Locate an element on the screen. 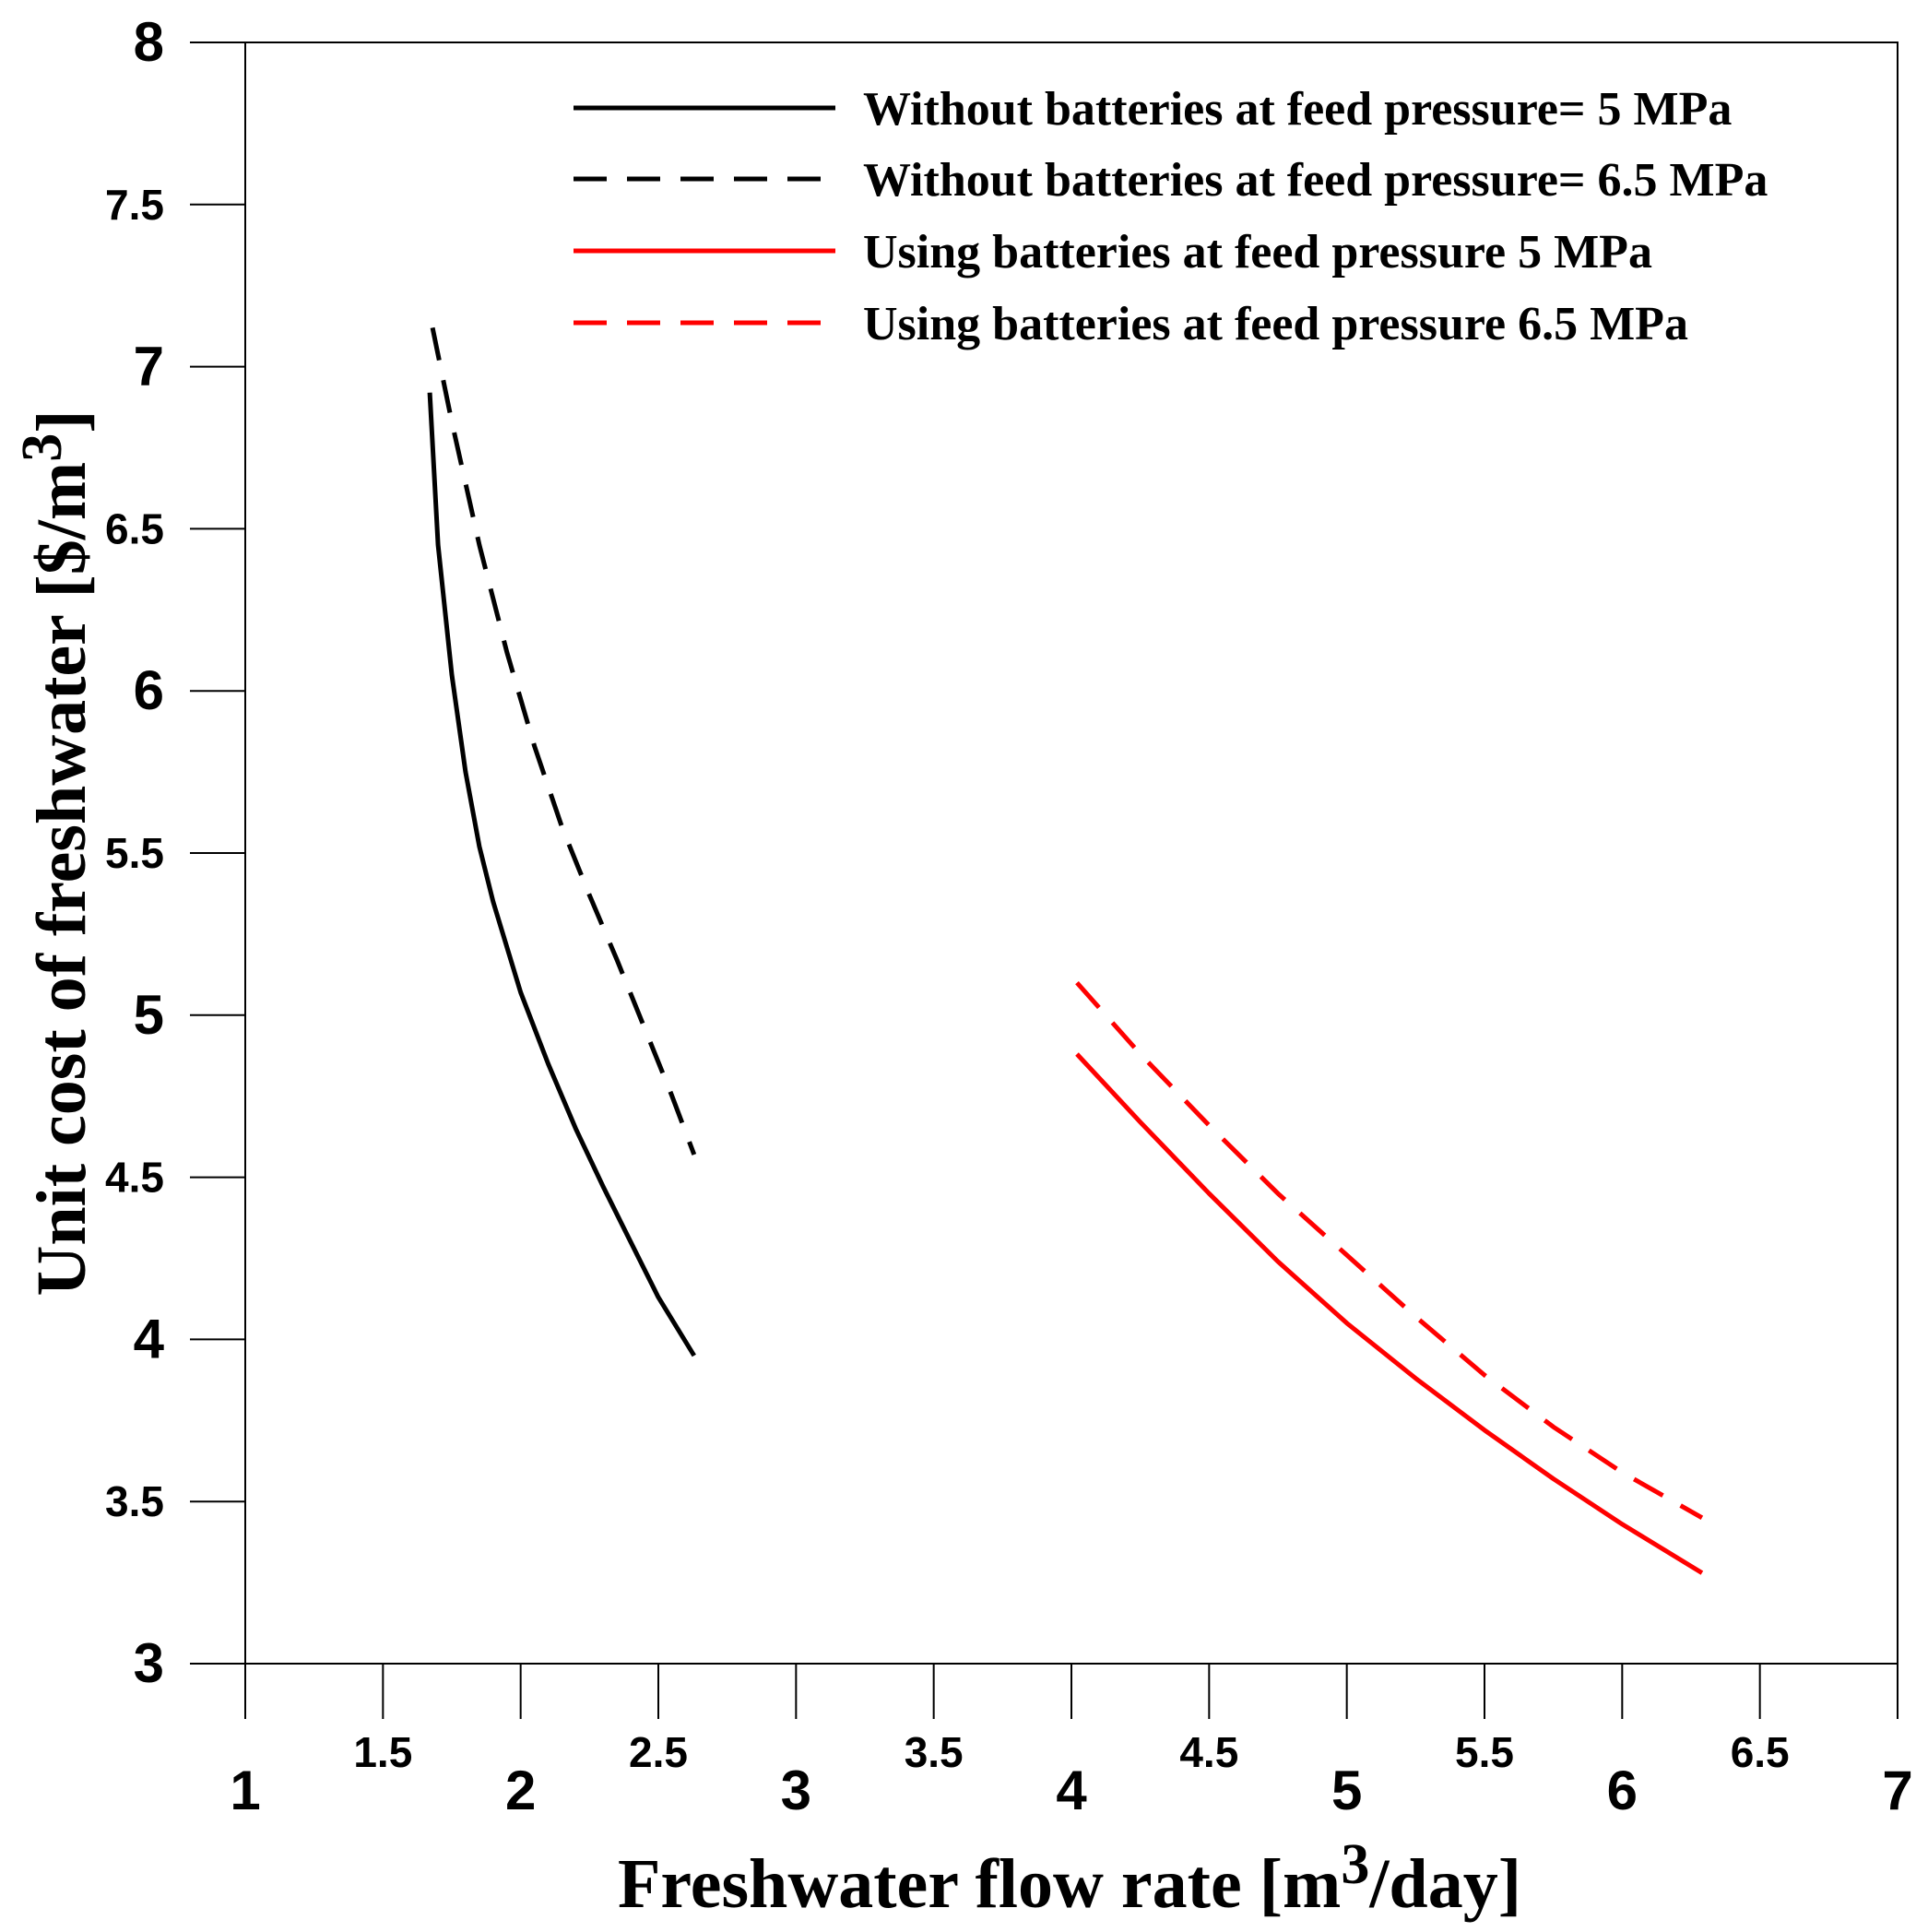  y-tick-label: 6.5 is located at coordinates (134, 528).